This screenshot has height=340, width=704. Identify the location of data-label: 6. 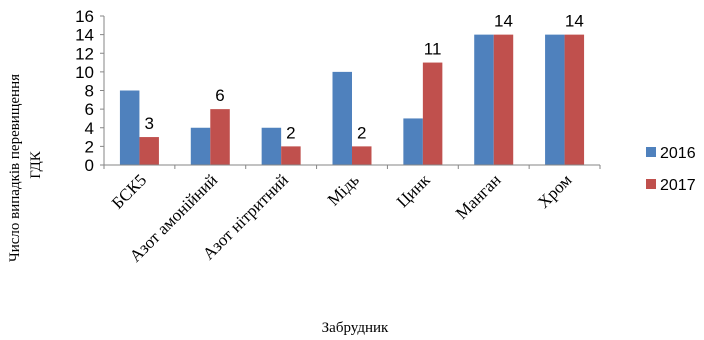
(219, 95).